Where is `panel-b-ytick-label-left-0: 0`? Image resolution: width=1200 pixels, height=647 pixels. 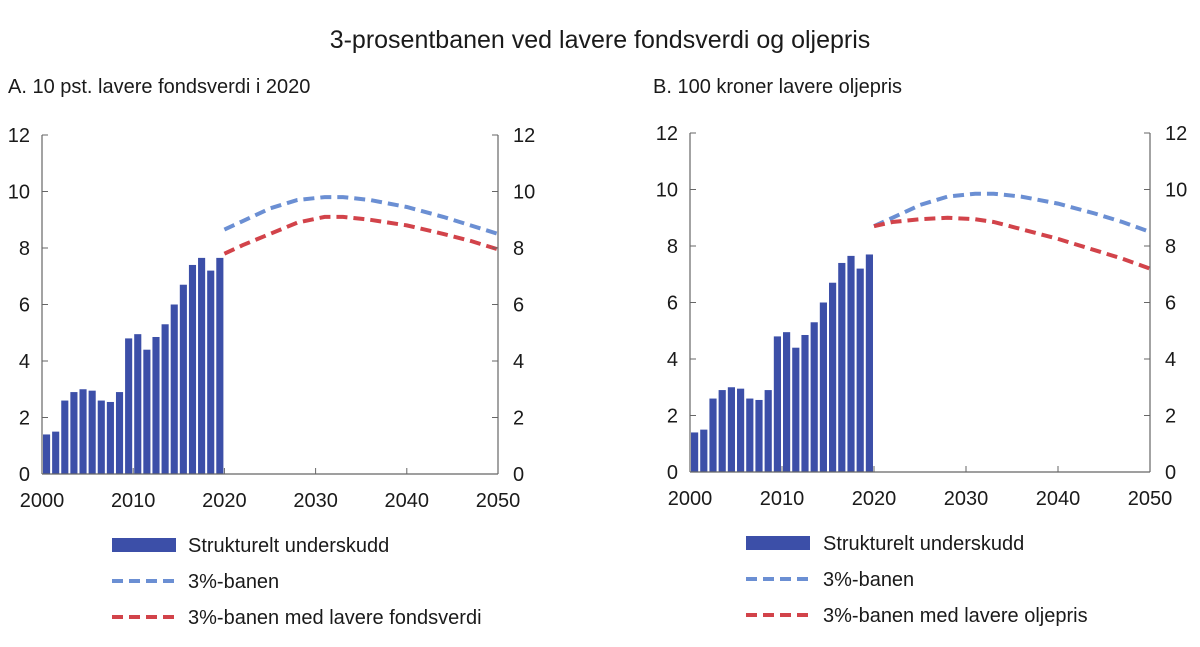 panel-b-ytick-label-left-0: 0 is located at coordinates (672, 473).